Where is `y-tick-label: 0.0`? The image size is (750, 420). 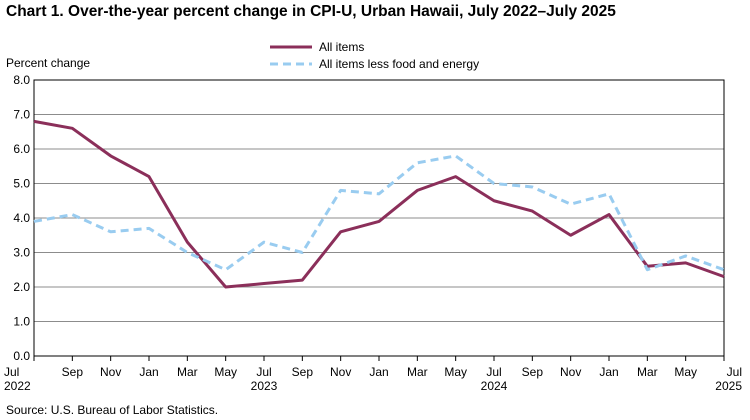 y-tick-label: 0.0 is located at coordinates (21, 356).